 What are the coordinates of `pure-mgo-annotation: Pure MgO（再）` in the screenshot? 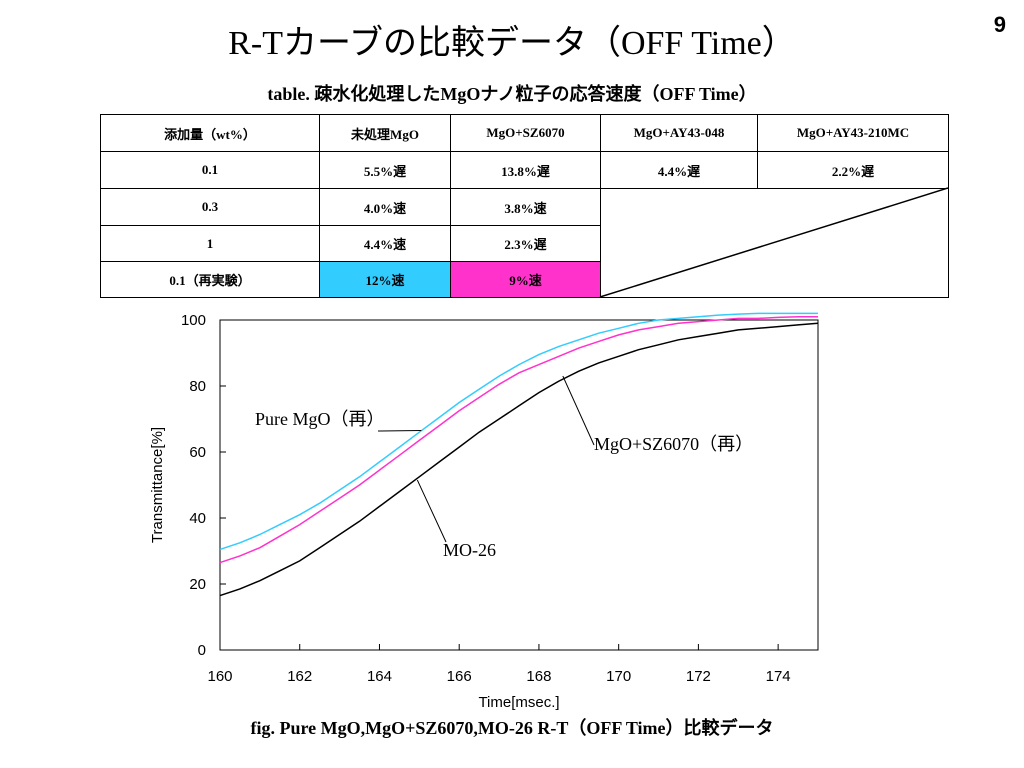 It's located at (320, 419).